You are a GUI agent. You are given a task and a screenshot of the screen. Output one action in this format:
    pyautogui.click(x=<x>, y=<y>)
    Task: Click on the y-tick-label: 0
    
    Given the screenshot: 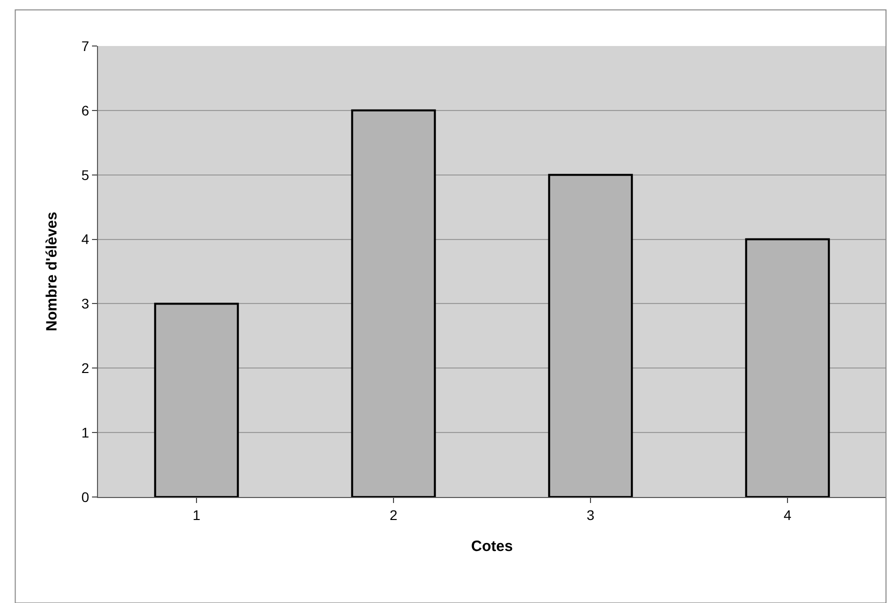 What is the action you would take?
    pyautogui.click(x=85, y=496)
    